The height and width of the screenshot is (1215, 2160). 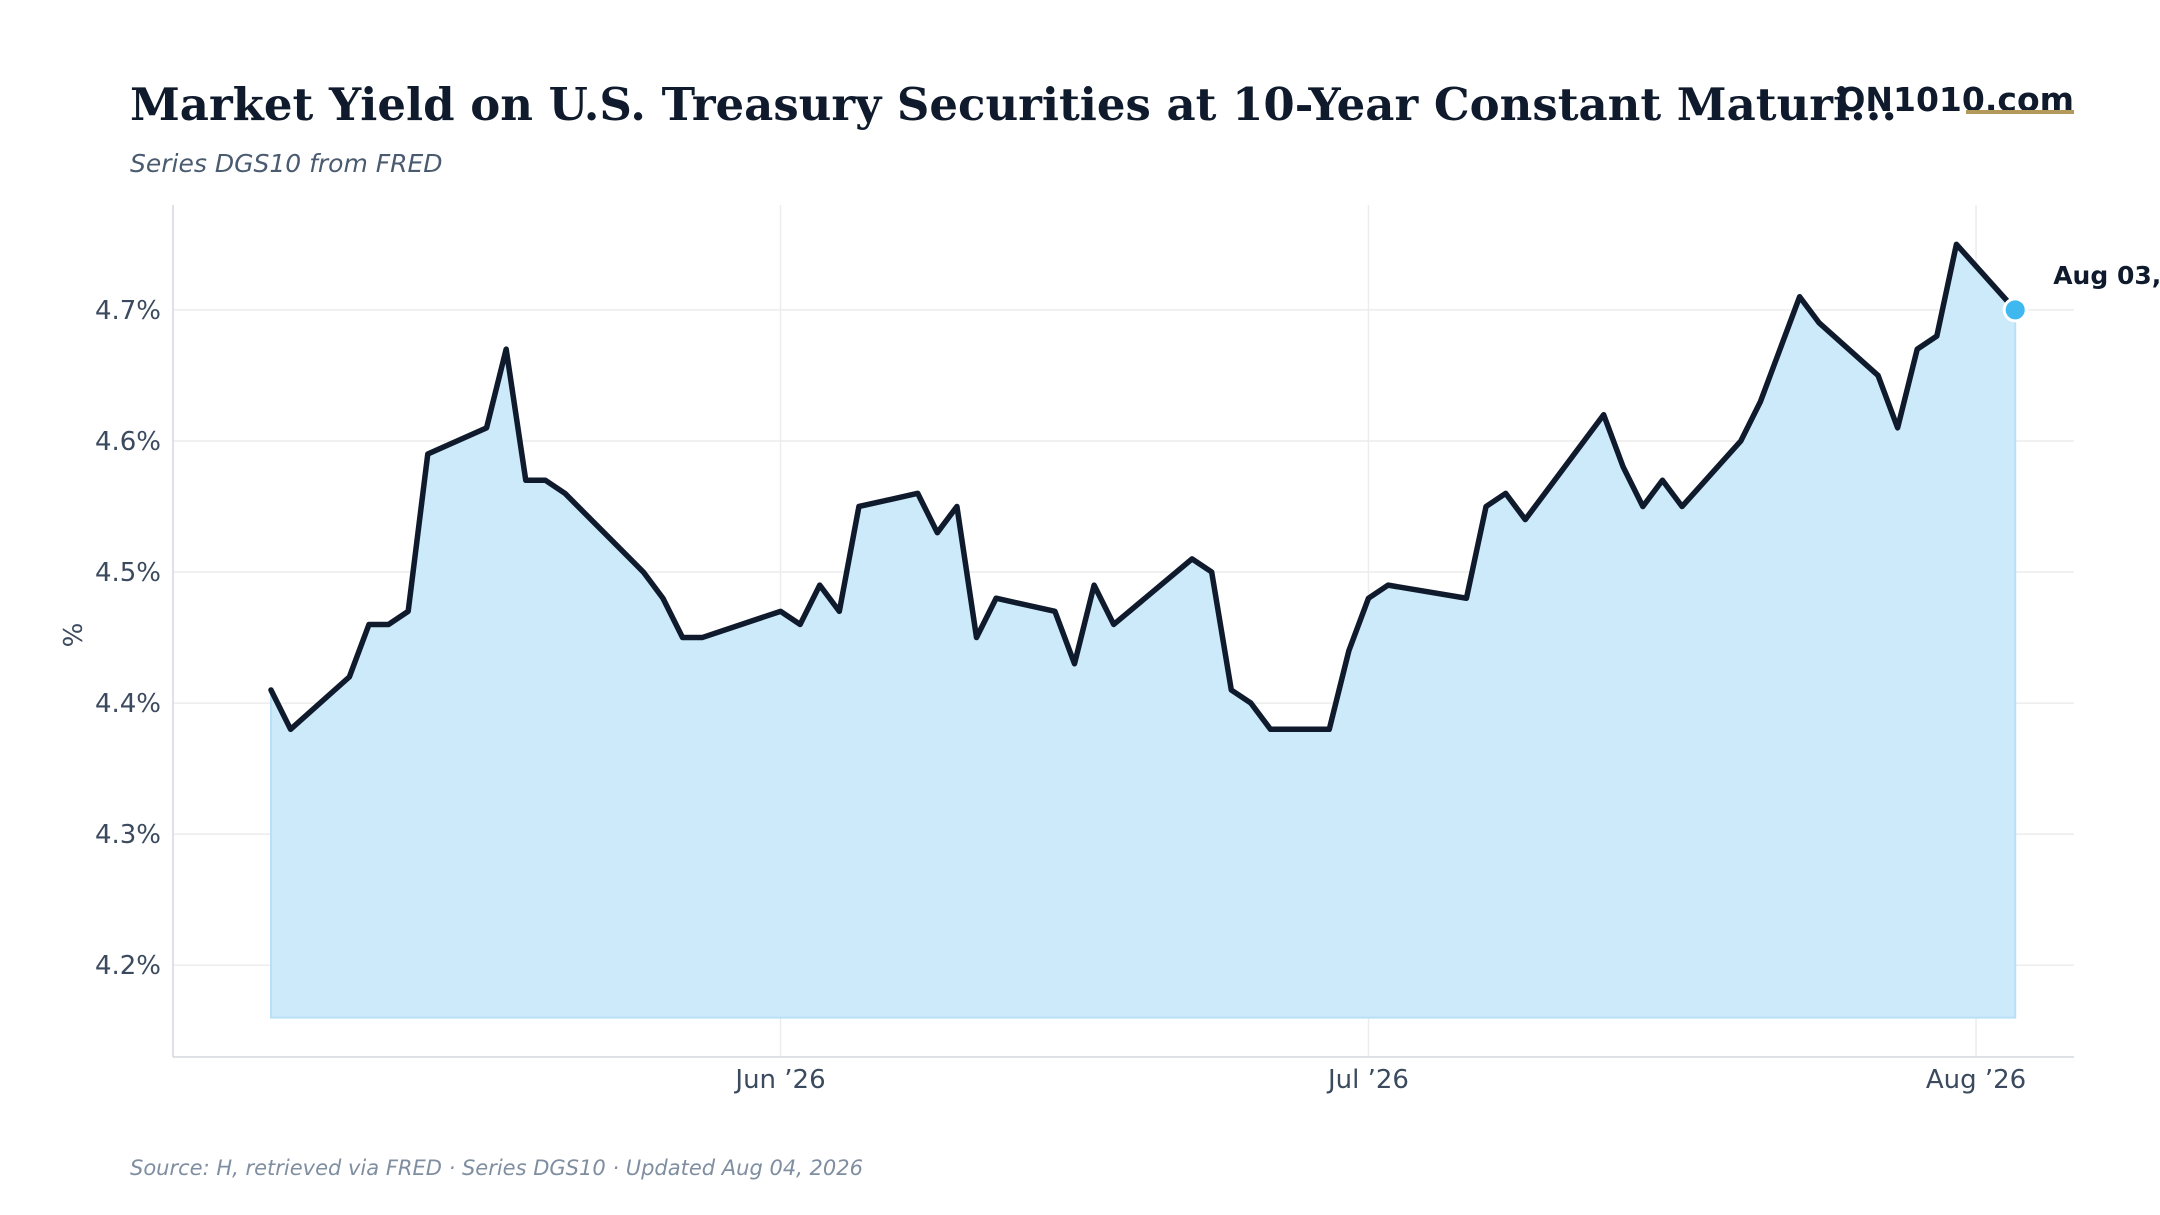 I want to click on end-annotation: Aug 03, 2026, so click(x=2081, y=292).